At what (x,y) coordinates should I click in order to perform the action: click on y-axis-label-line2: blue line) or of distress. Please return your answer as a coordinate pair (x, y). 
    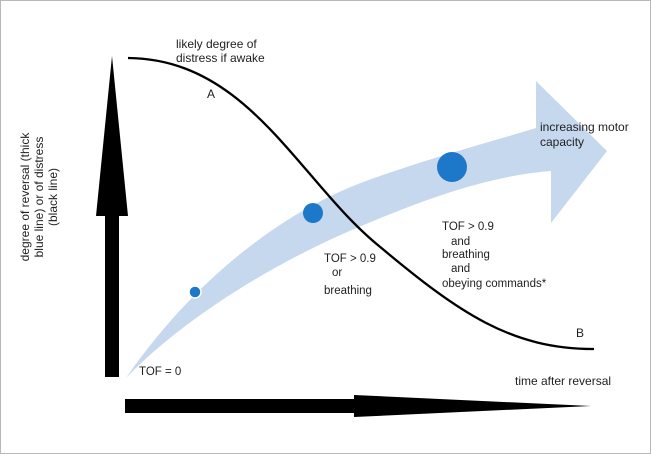
    Looking at the image, I should click on (39, 197).